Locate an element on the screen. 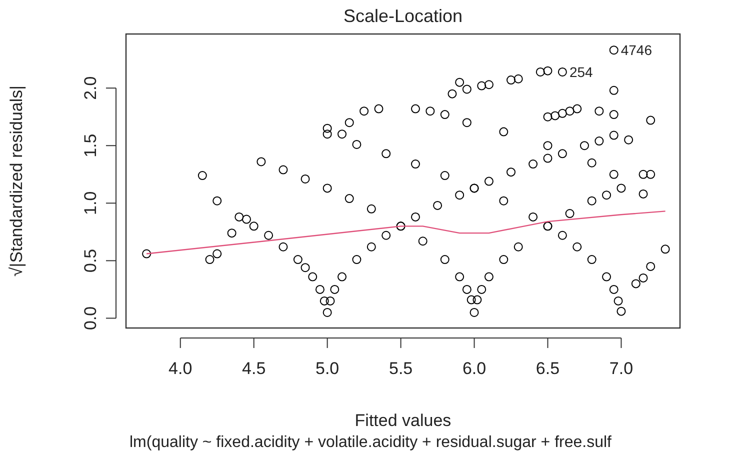 This screenshot has height=468, width=741. annotation: 254 is located at coordinates (581, 72).